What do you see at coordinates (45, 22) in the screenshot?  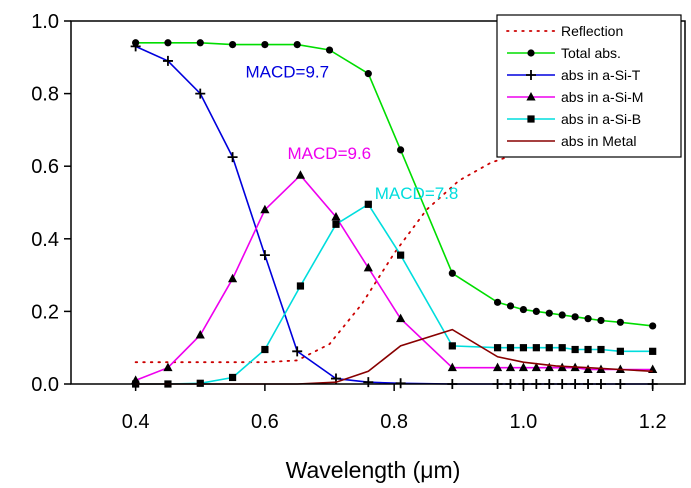 I see `y-tick-label: 1.0` at bounding box center [45, 22].